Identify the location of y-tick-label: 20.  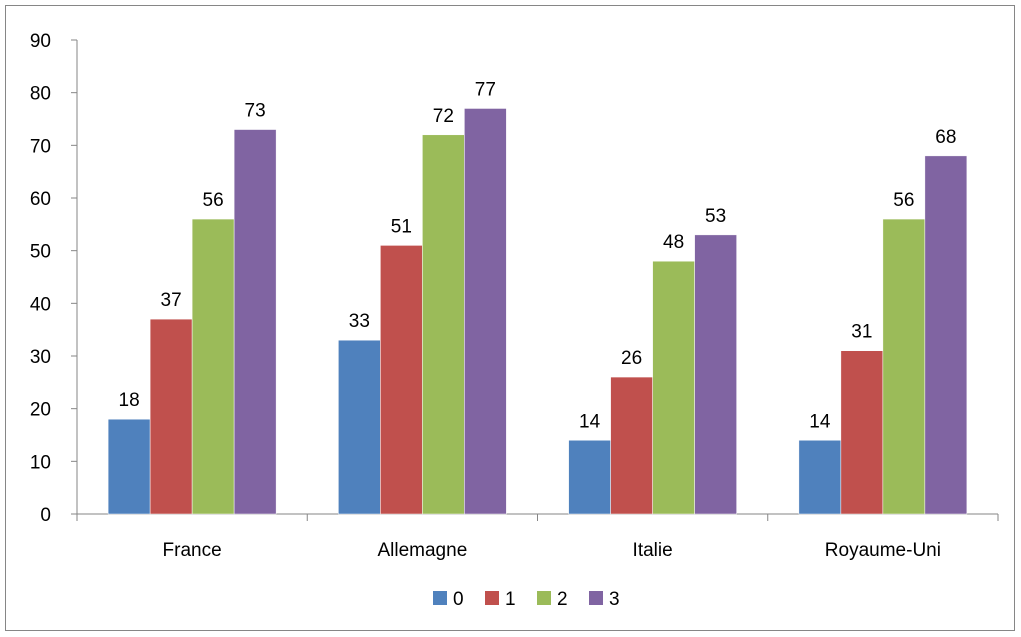
(40, 410).